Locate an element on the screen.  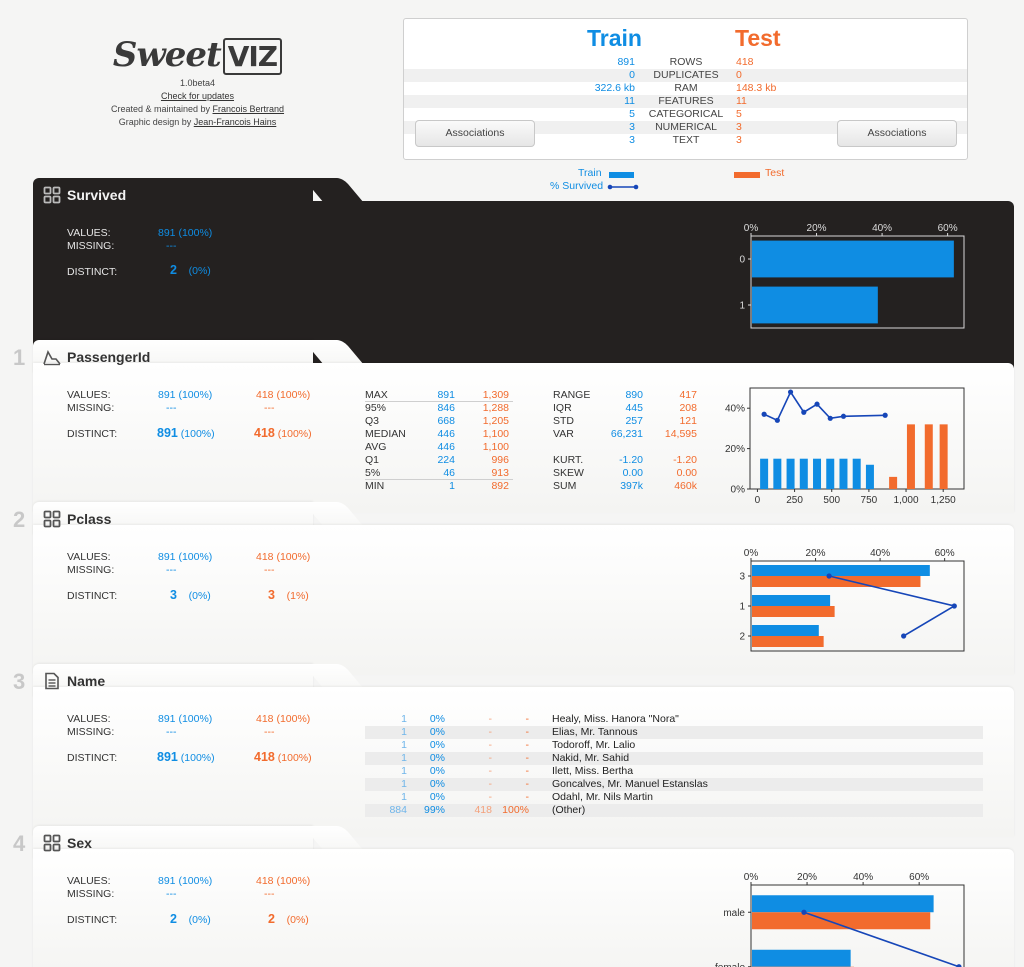
summary-row: 11 FEATURES 11 is located at coordinates (685, 101).